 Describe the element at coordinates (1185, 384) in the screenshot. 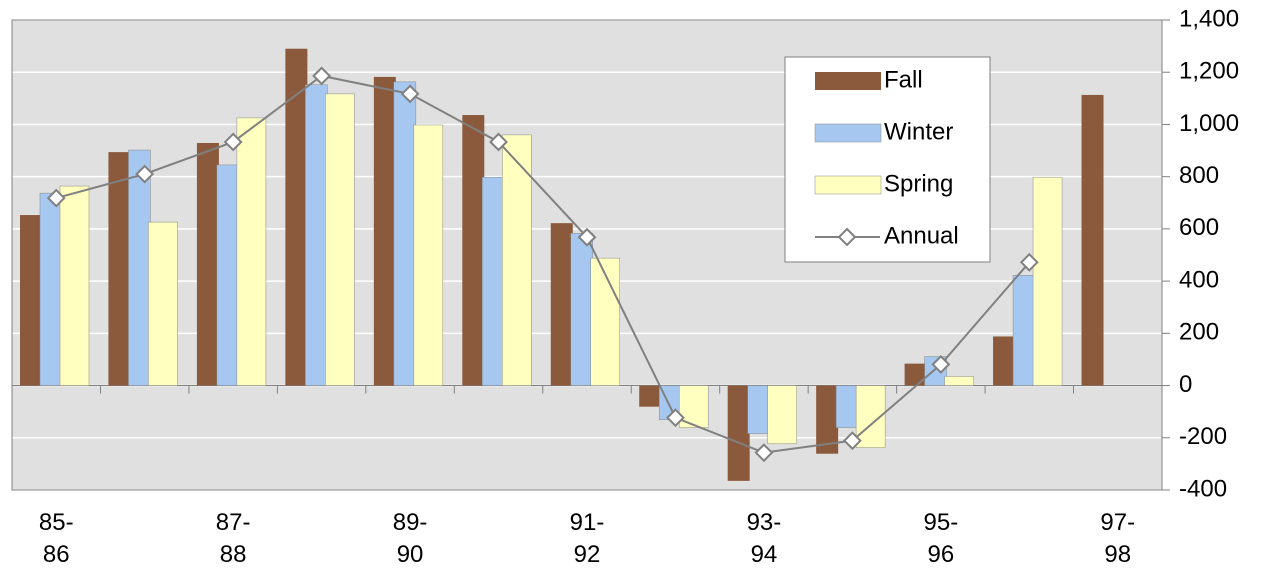

I see `y-tick-label: 0` at that location.